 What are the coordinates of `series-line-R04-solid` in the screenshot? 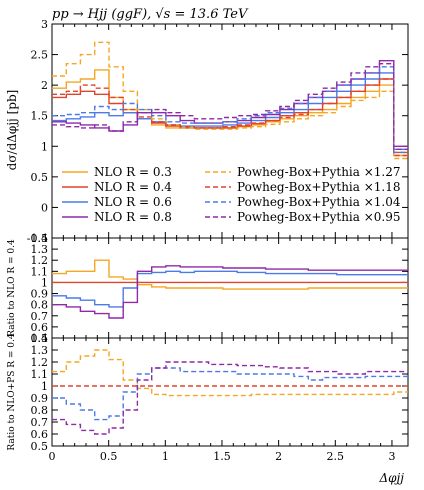 It's located at (230, 116).